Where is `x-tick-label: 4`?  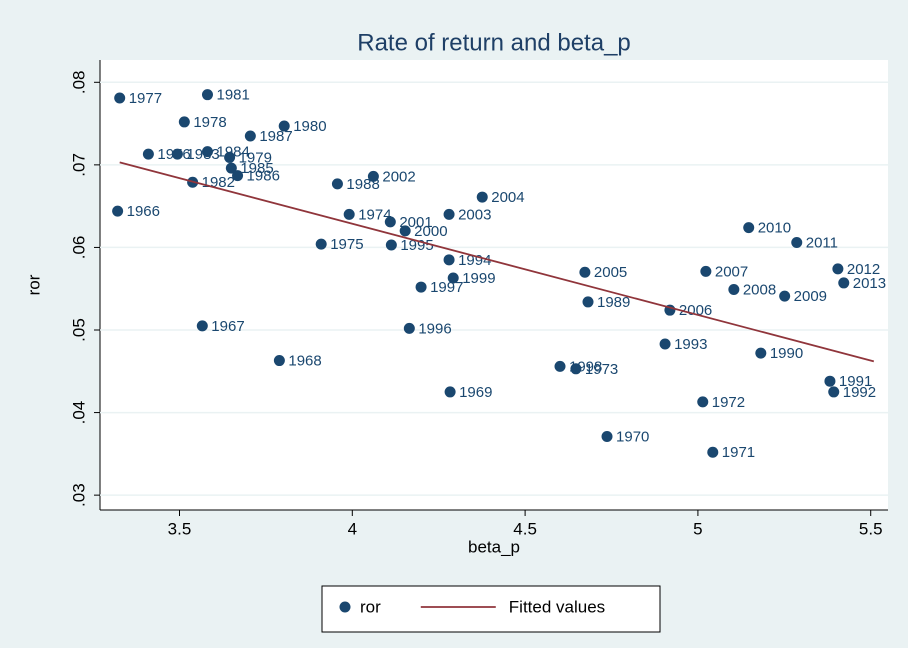
x-tick-label: 4 is located at coordinates (352, 528).